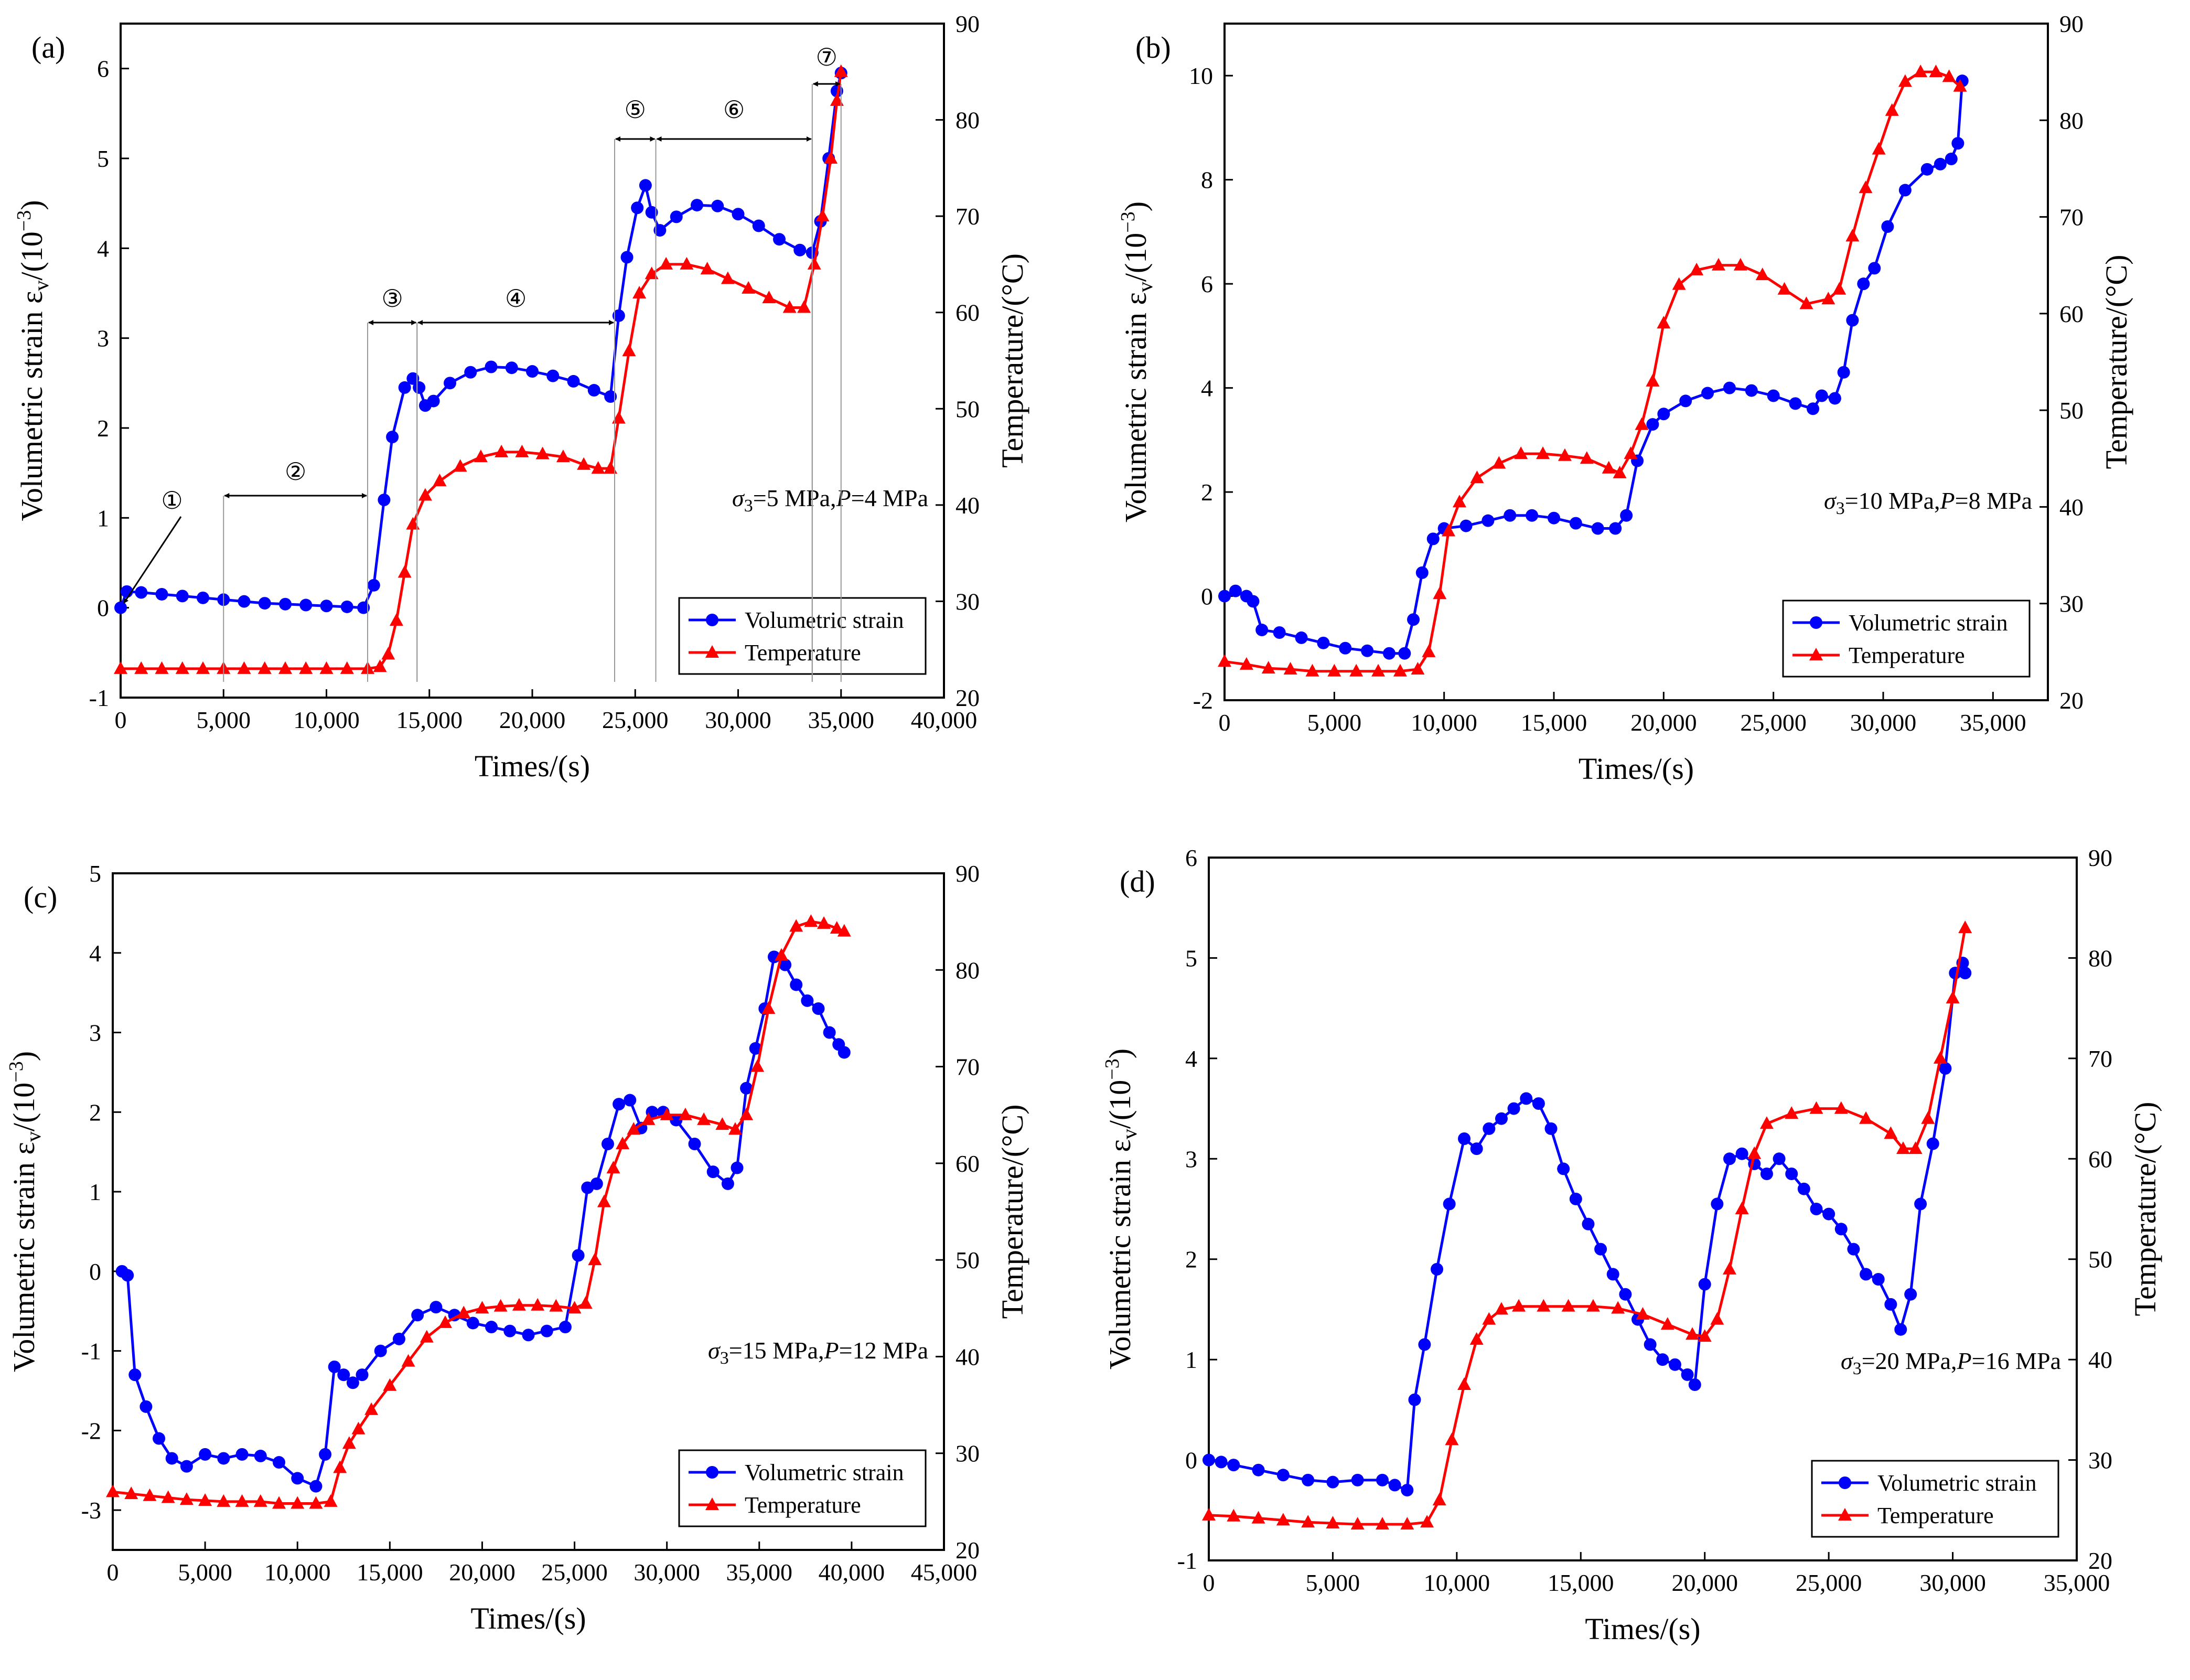 Image resolution: width=2190 pixels, height=1680 pixels. Describe the element at coordinates (1953, 1582) in the screenshot. I see `x-tick-label: 30,000` at that location.